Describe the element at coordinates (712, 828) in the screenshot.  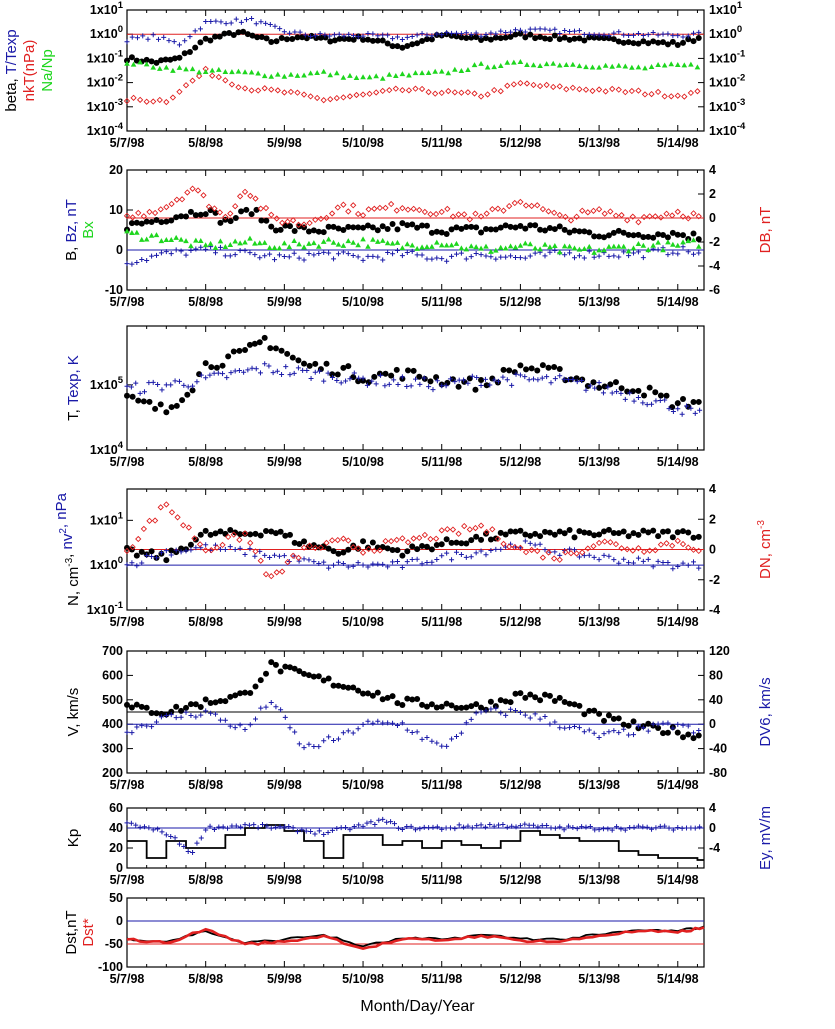
I see `y-right-tick-label: 0` at that location.